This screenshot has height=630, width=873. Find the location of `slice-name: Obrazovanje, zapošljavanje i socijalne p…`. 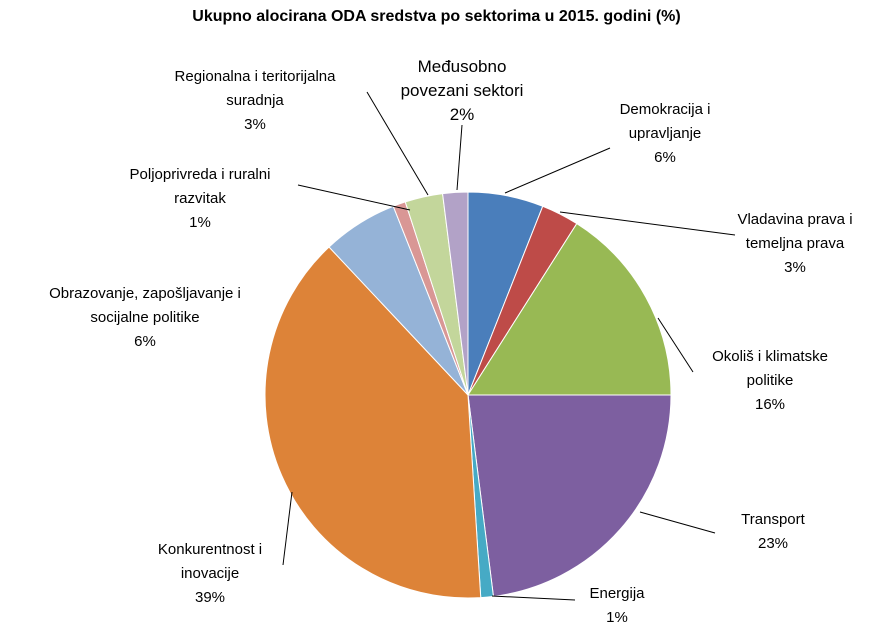

slice-name: Obrazovanje, zapošljavanje i socijalne p… is located at coordinates (145, 305).